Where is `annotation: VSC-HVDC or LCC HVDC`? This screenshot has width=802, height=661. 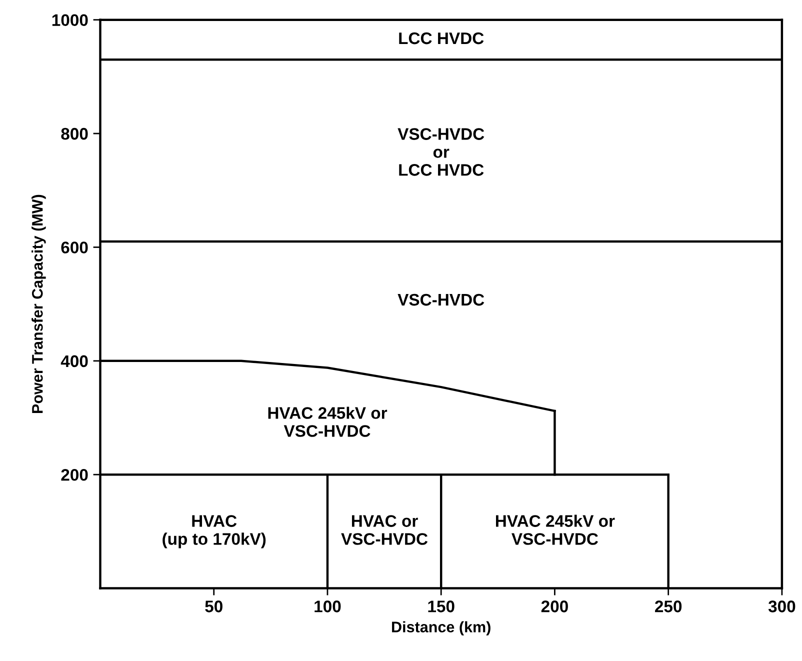
annotation: VSC-HVDC or LCC HVDC is located at coordinates (441, 152).